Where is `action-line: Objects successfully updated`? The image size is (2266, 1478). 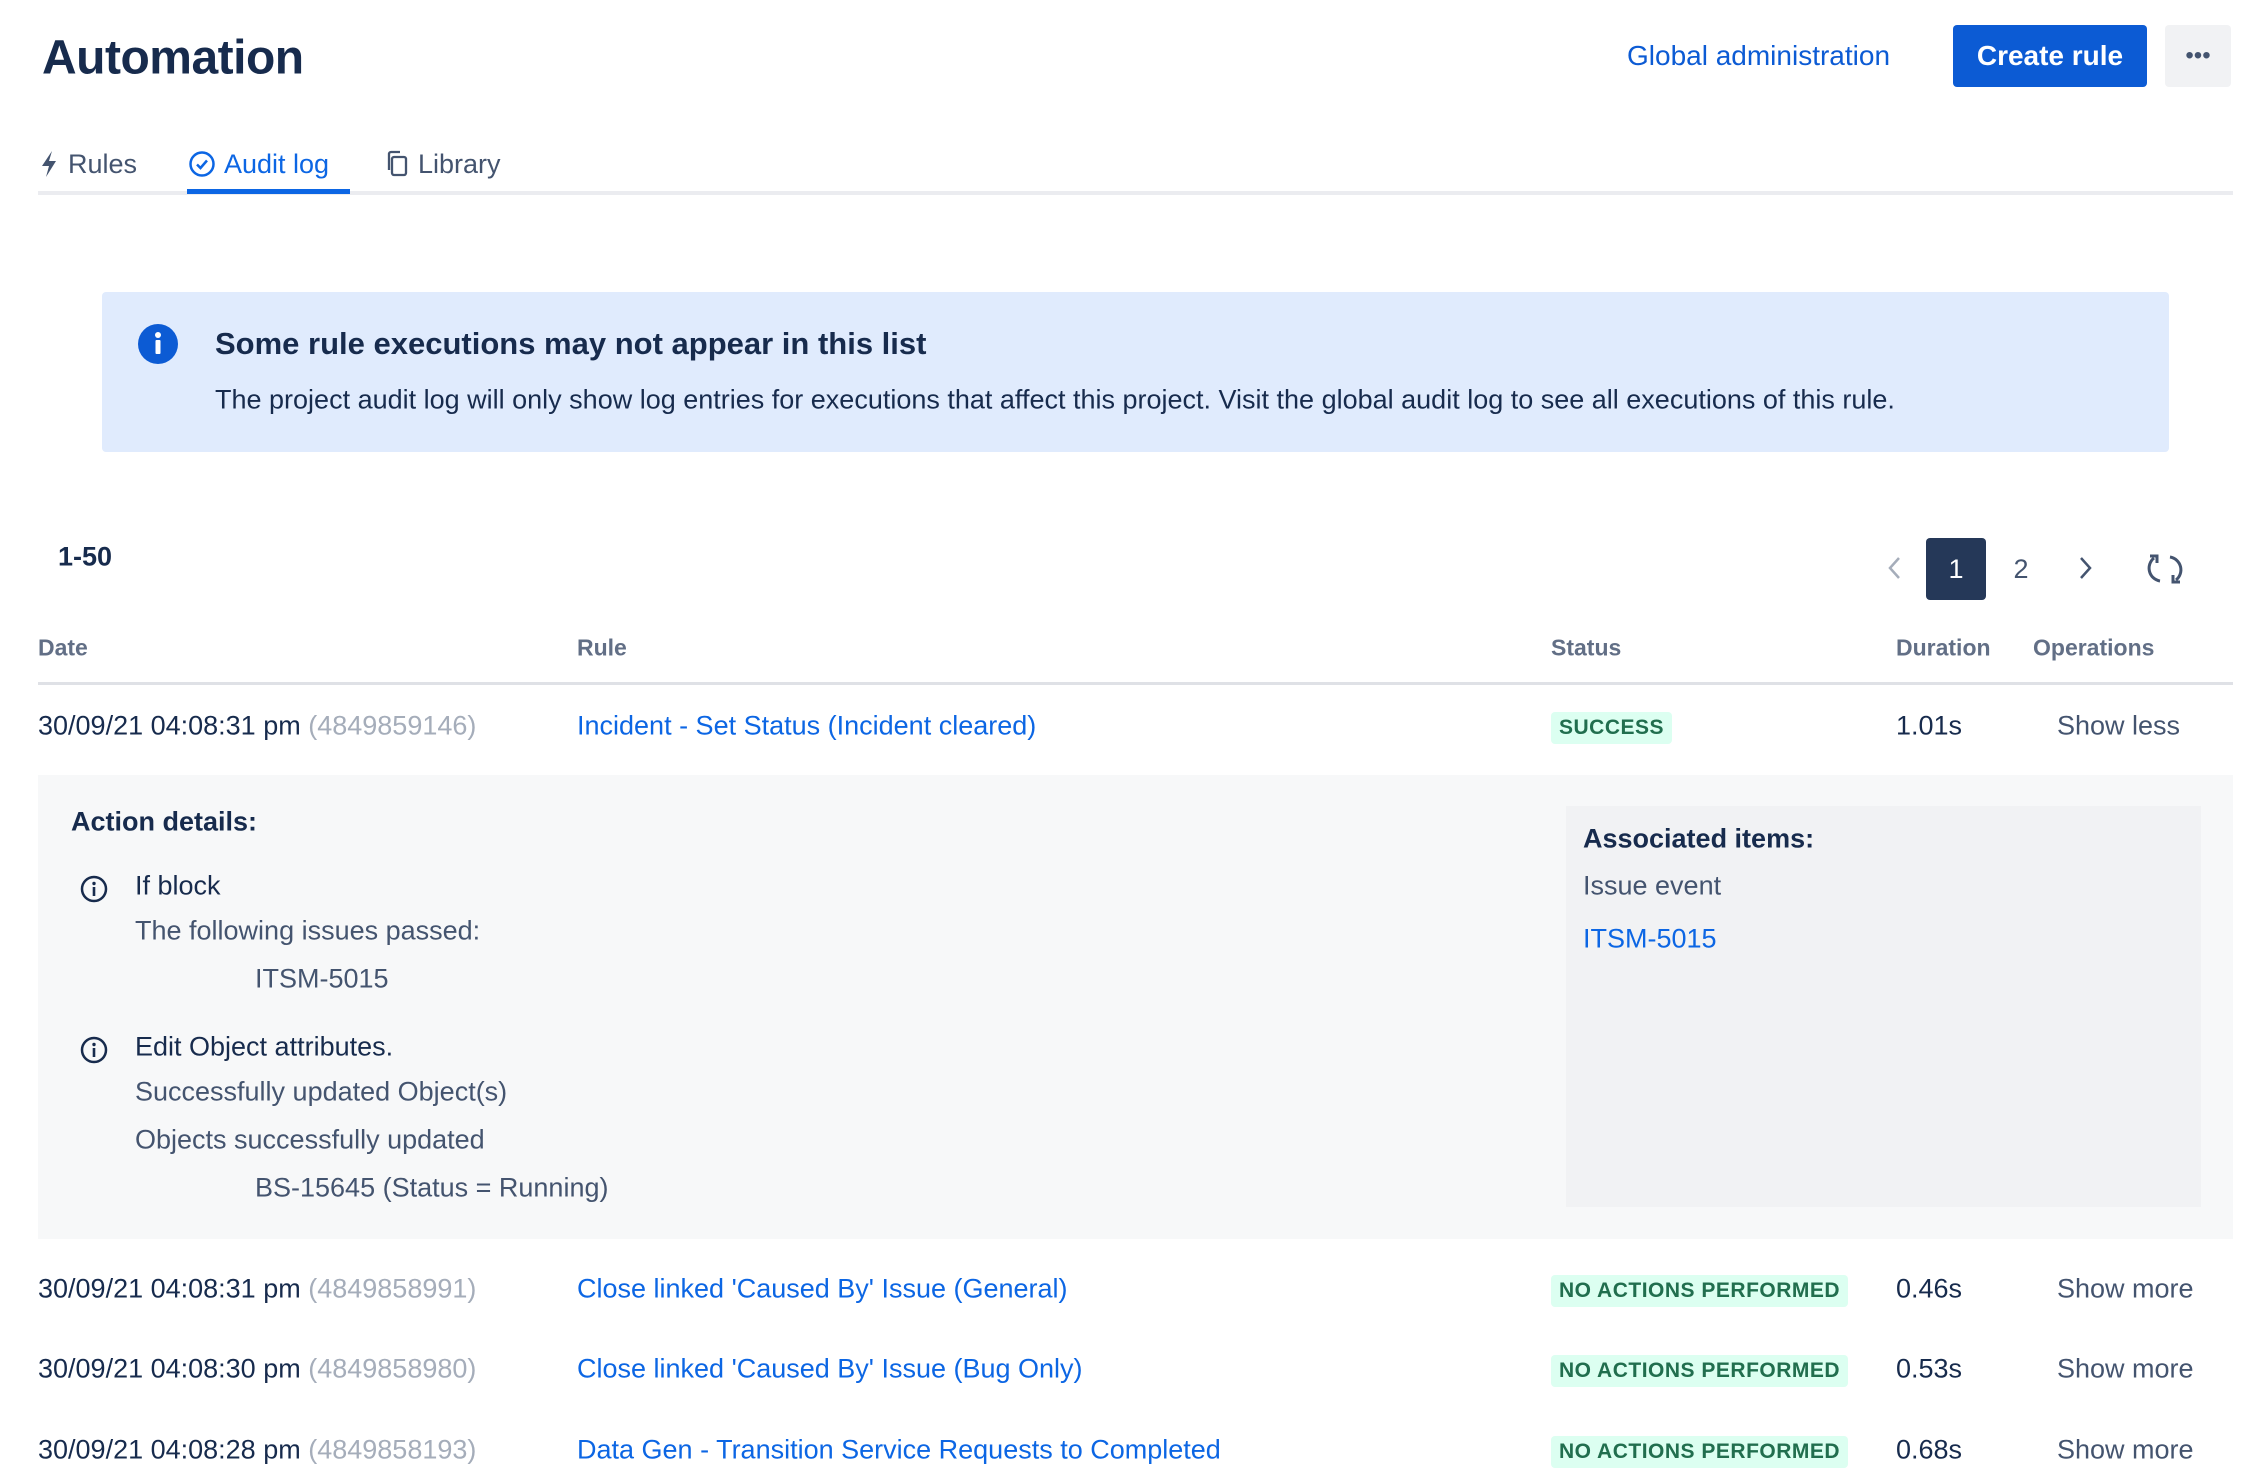 action-line: Objects successfully updated is located at coordinates (310, 1139).